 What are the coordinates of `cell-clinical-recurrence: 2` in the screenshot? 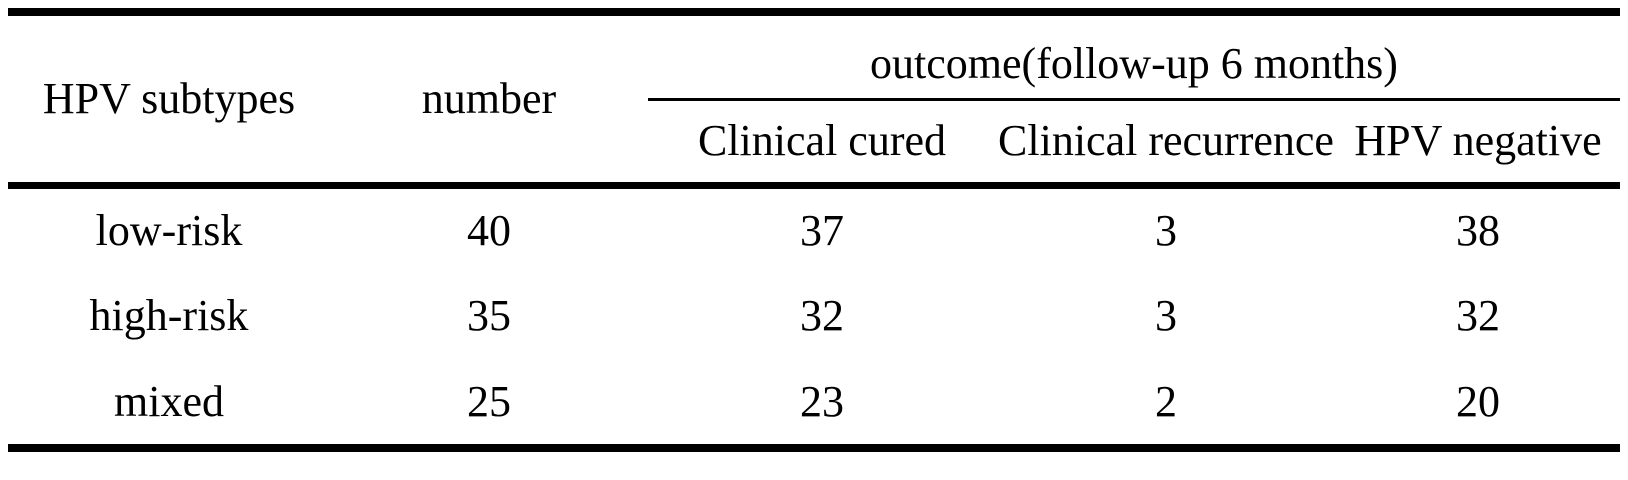 It's located at (1166, 401).